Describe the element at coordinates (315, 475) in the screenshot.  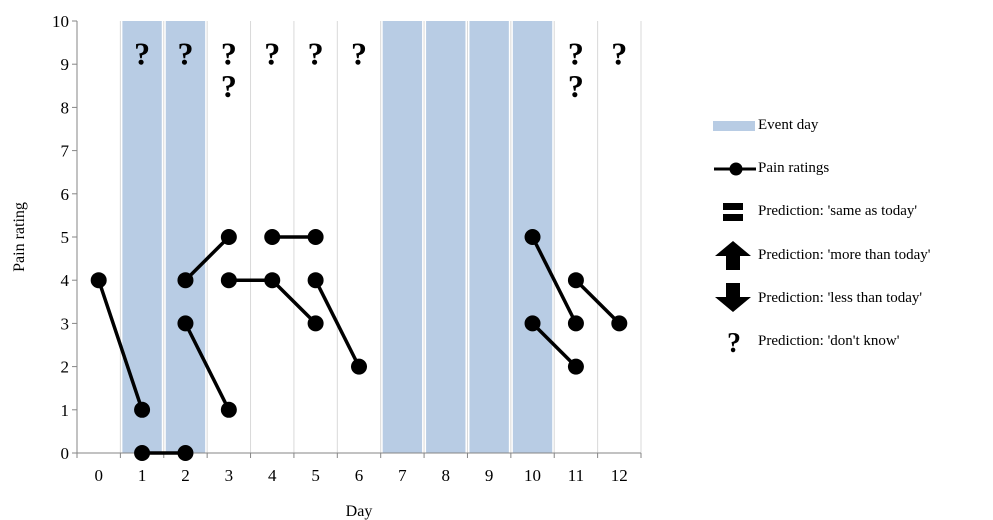
I see `x-tick-label: 5` at that location.